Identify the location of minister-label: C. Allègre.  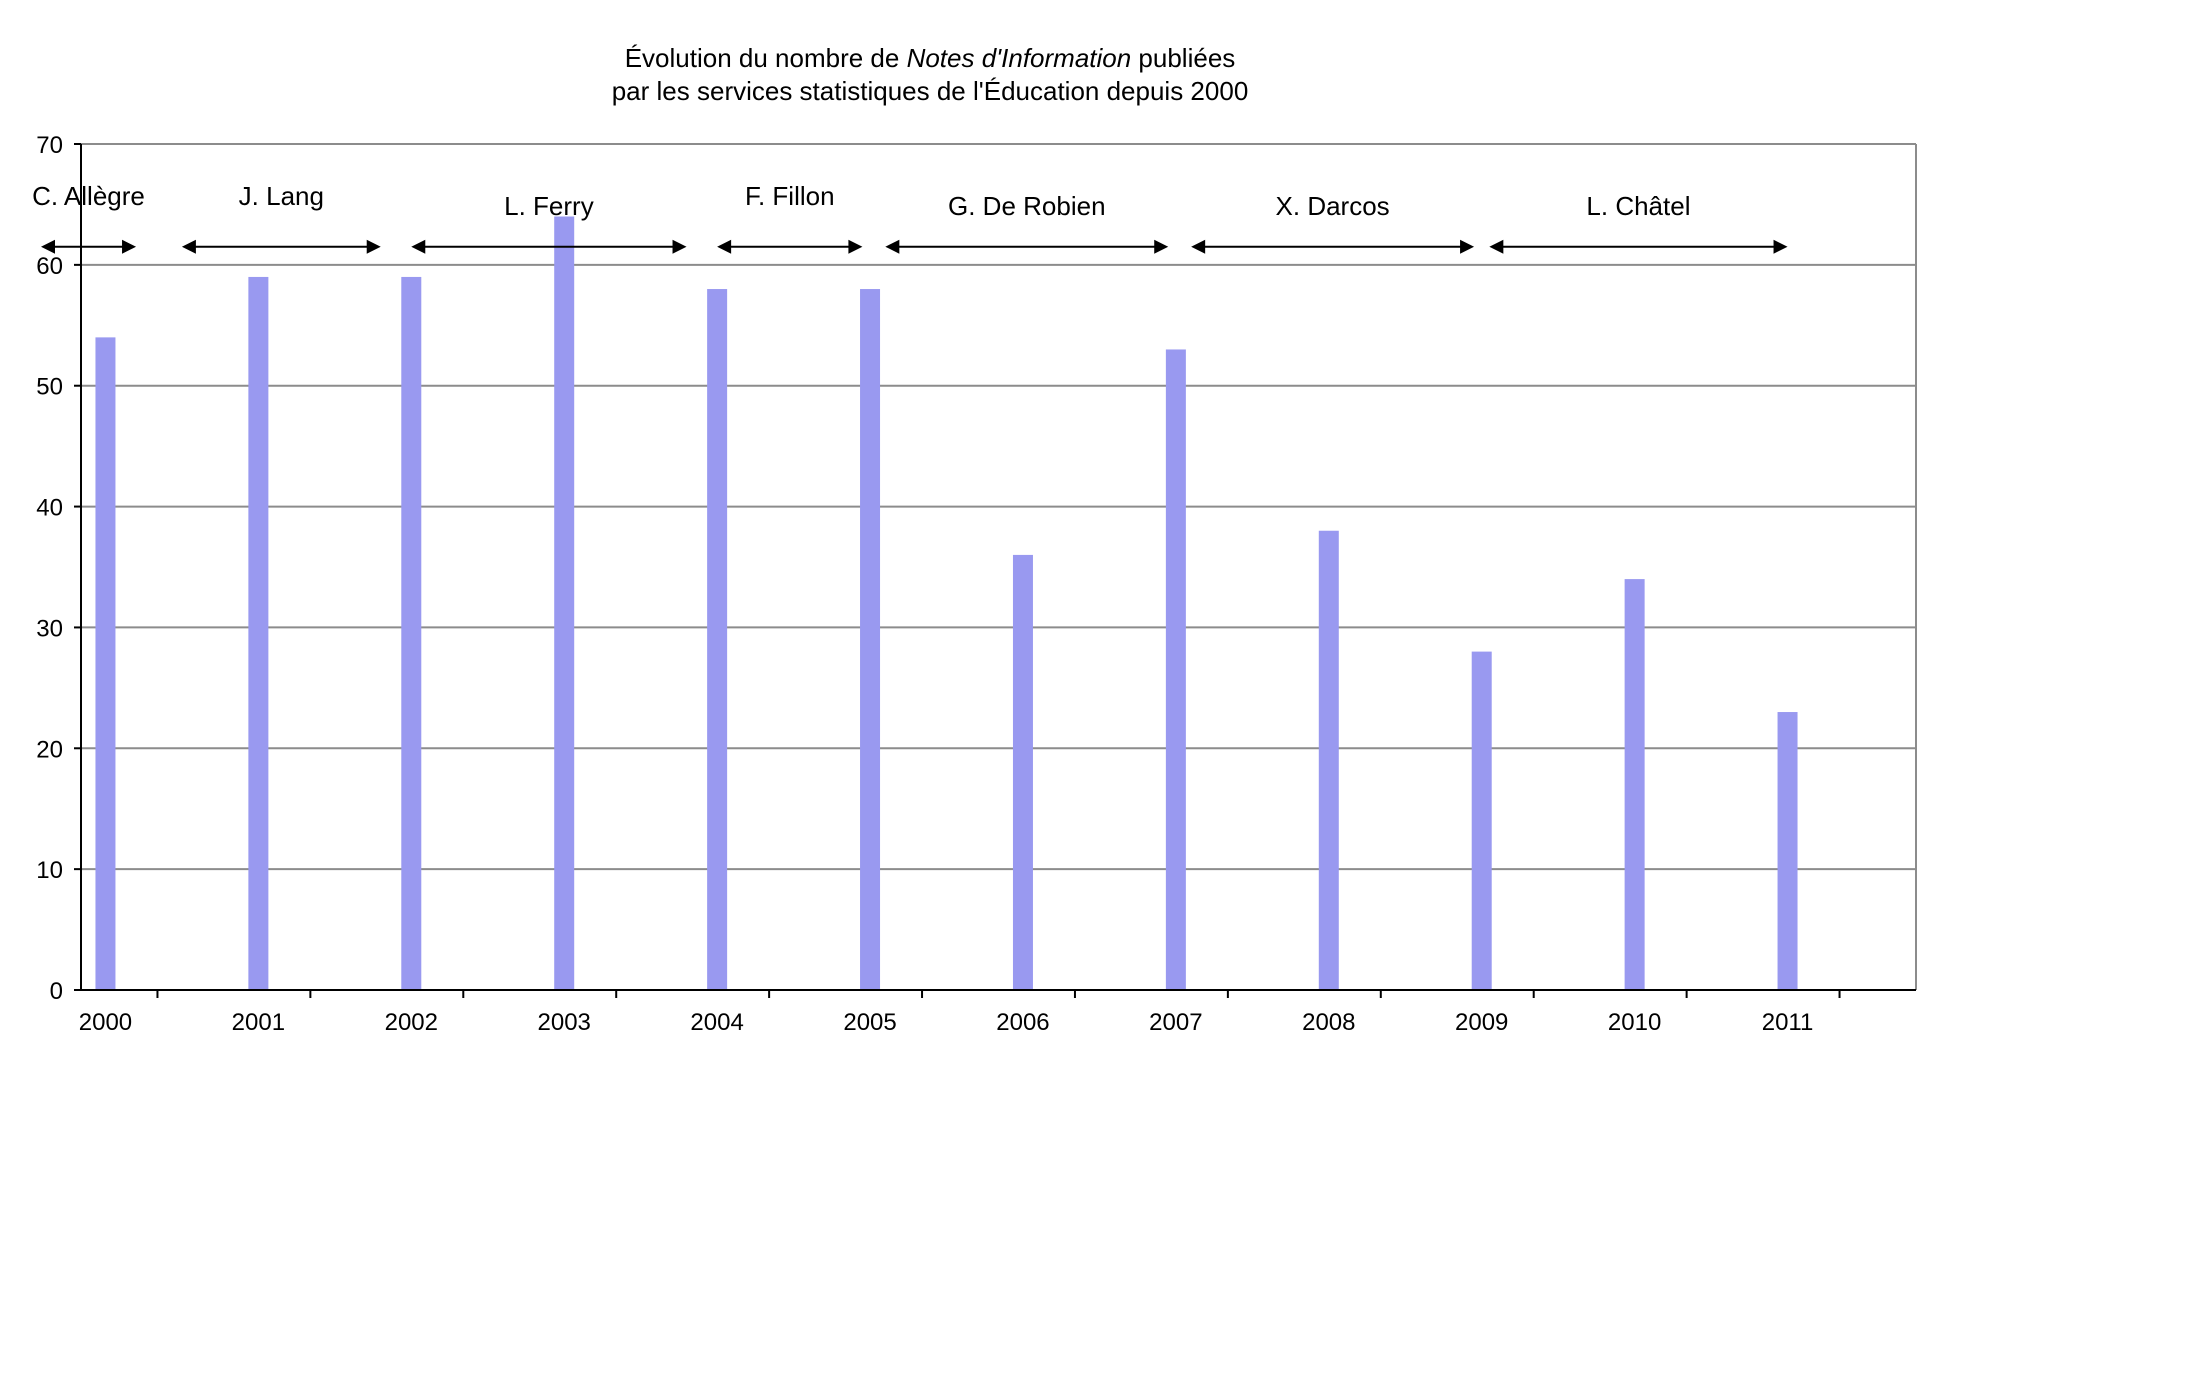
(88, 196).